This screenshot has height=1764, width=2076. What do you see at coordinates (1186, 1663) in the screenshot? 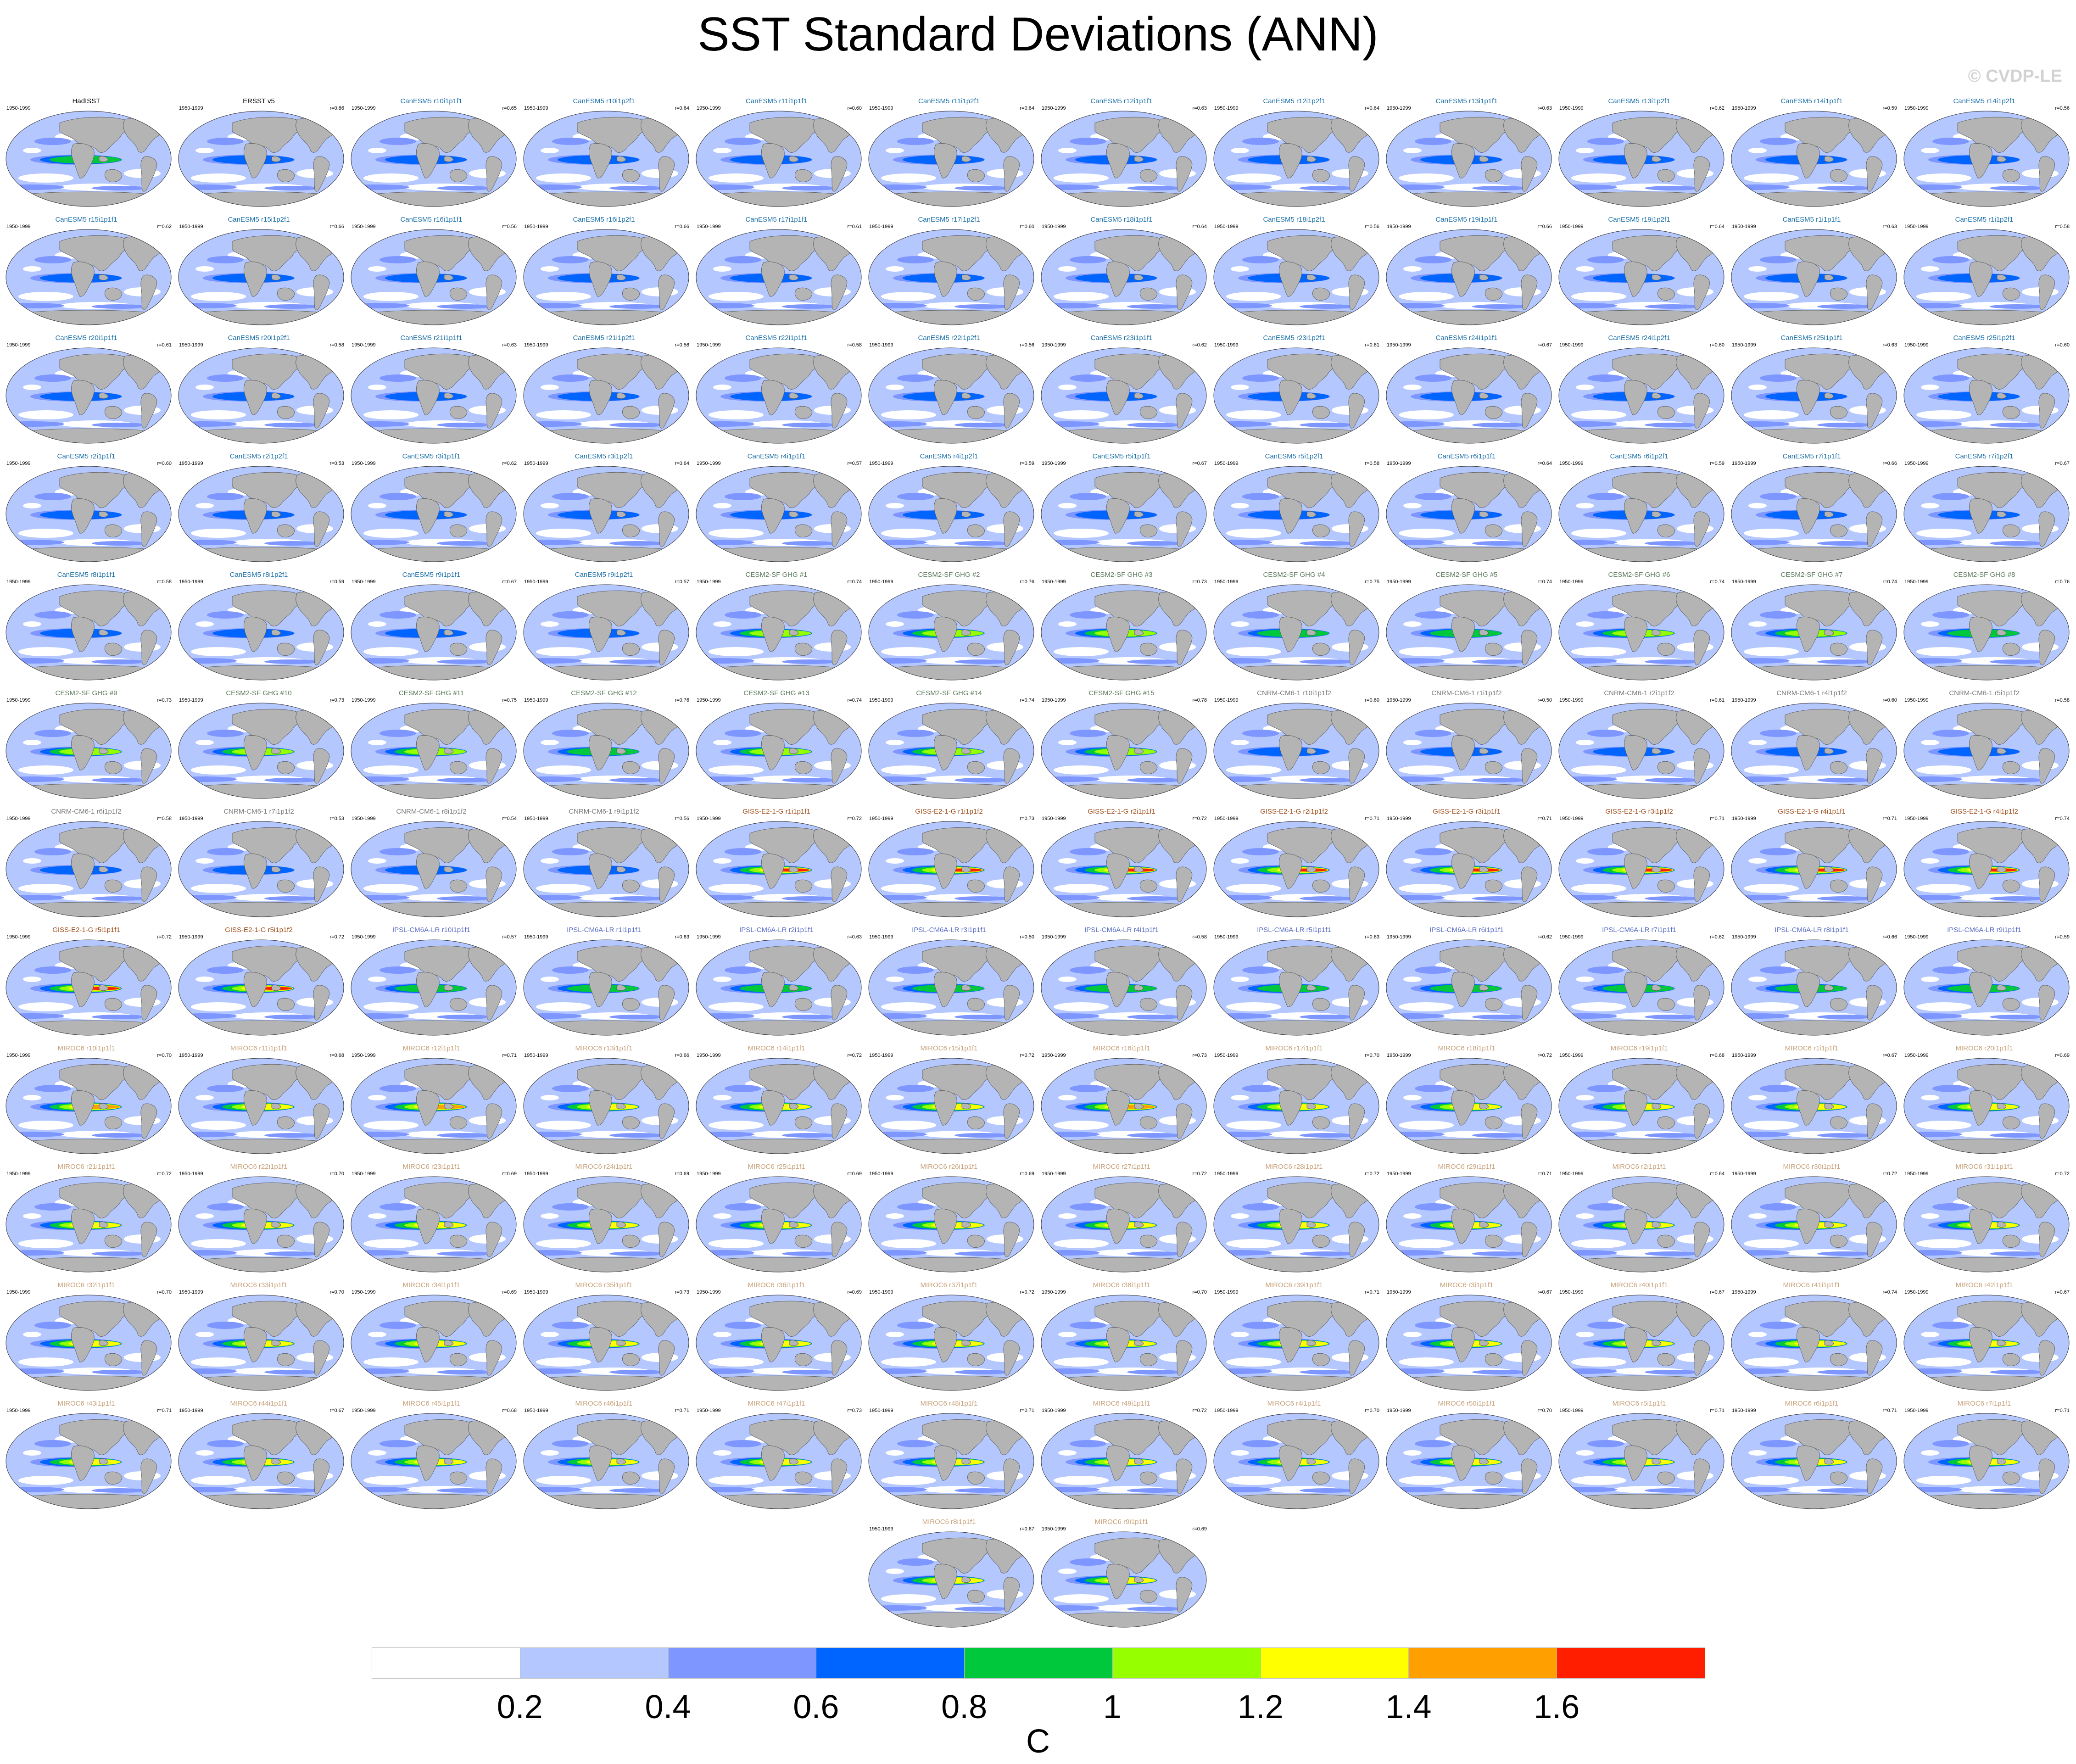
I see `colorbar-box` at bounding box center [1186, 1663].